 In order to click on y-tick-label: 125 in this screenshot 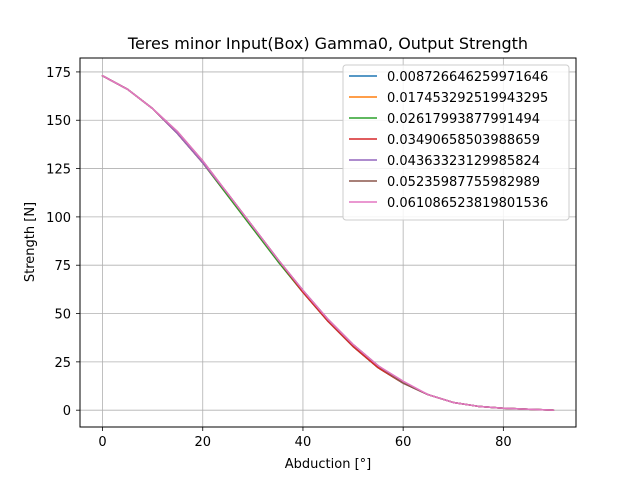, I will do `click(58, 170)`.